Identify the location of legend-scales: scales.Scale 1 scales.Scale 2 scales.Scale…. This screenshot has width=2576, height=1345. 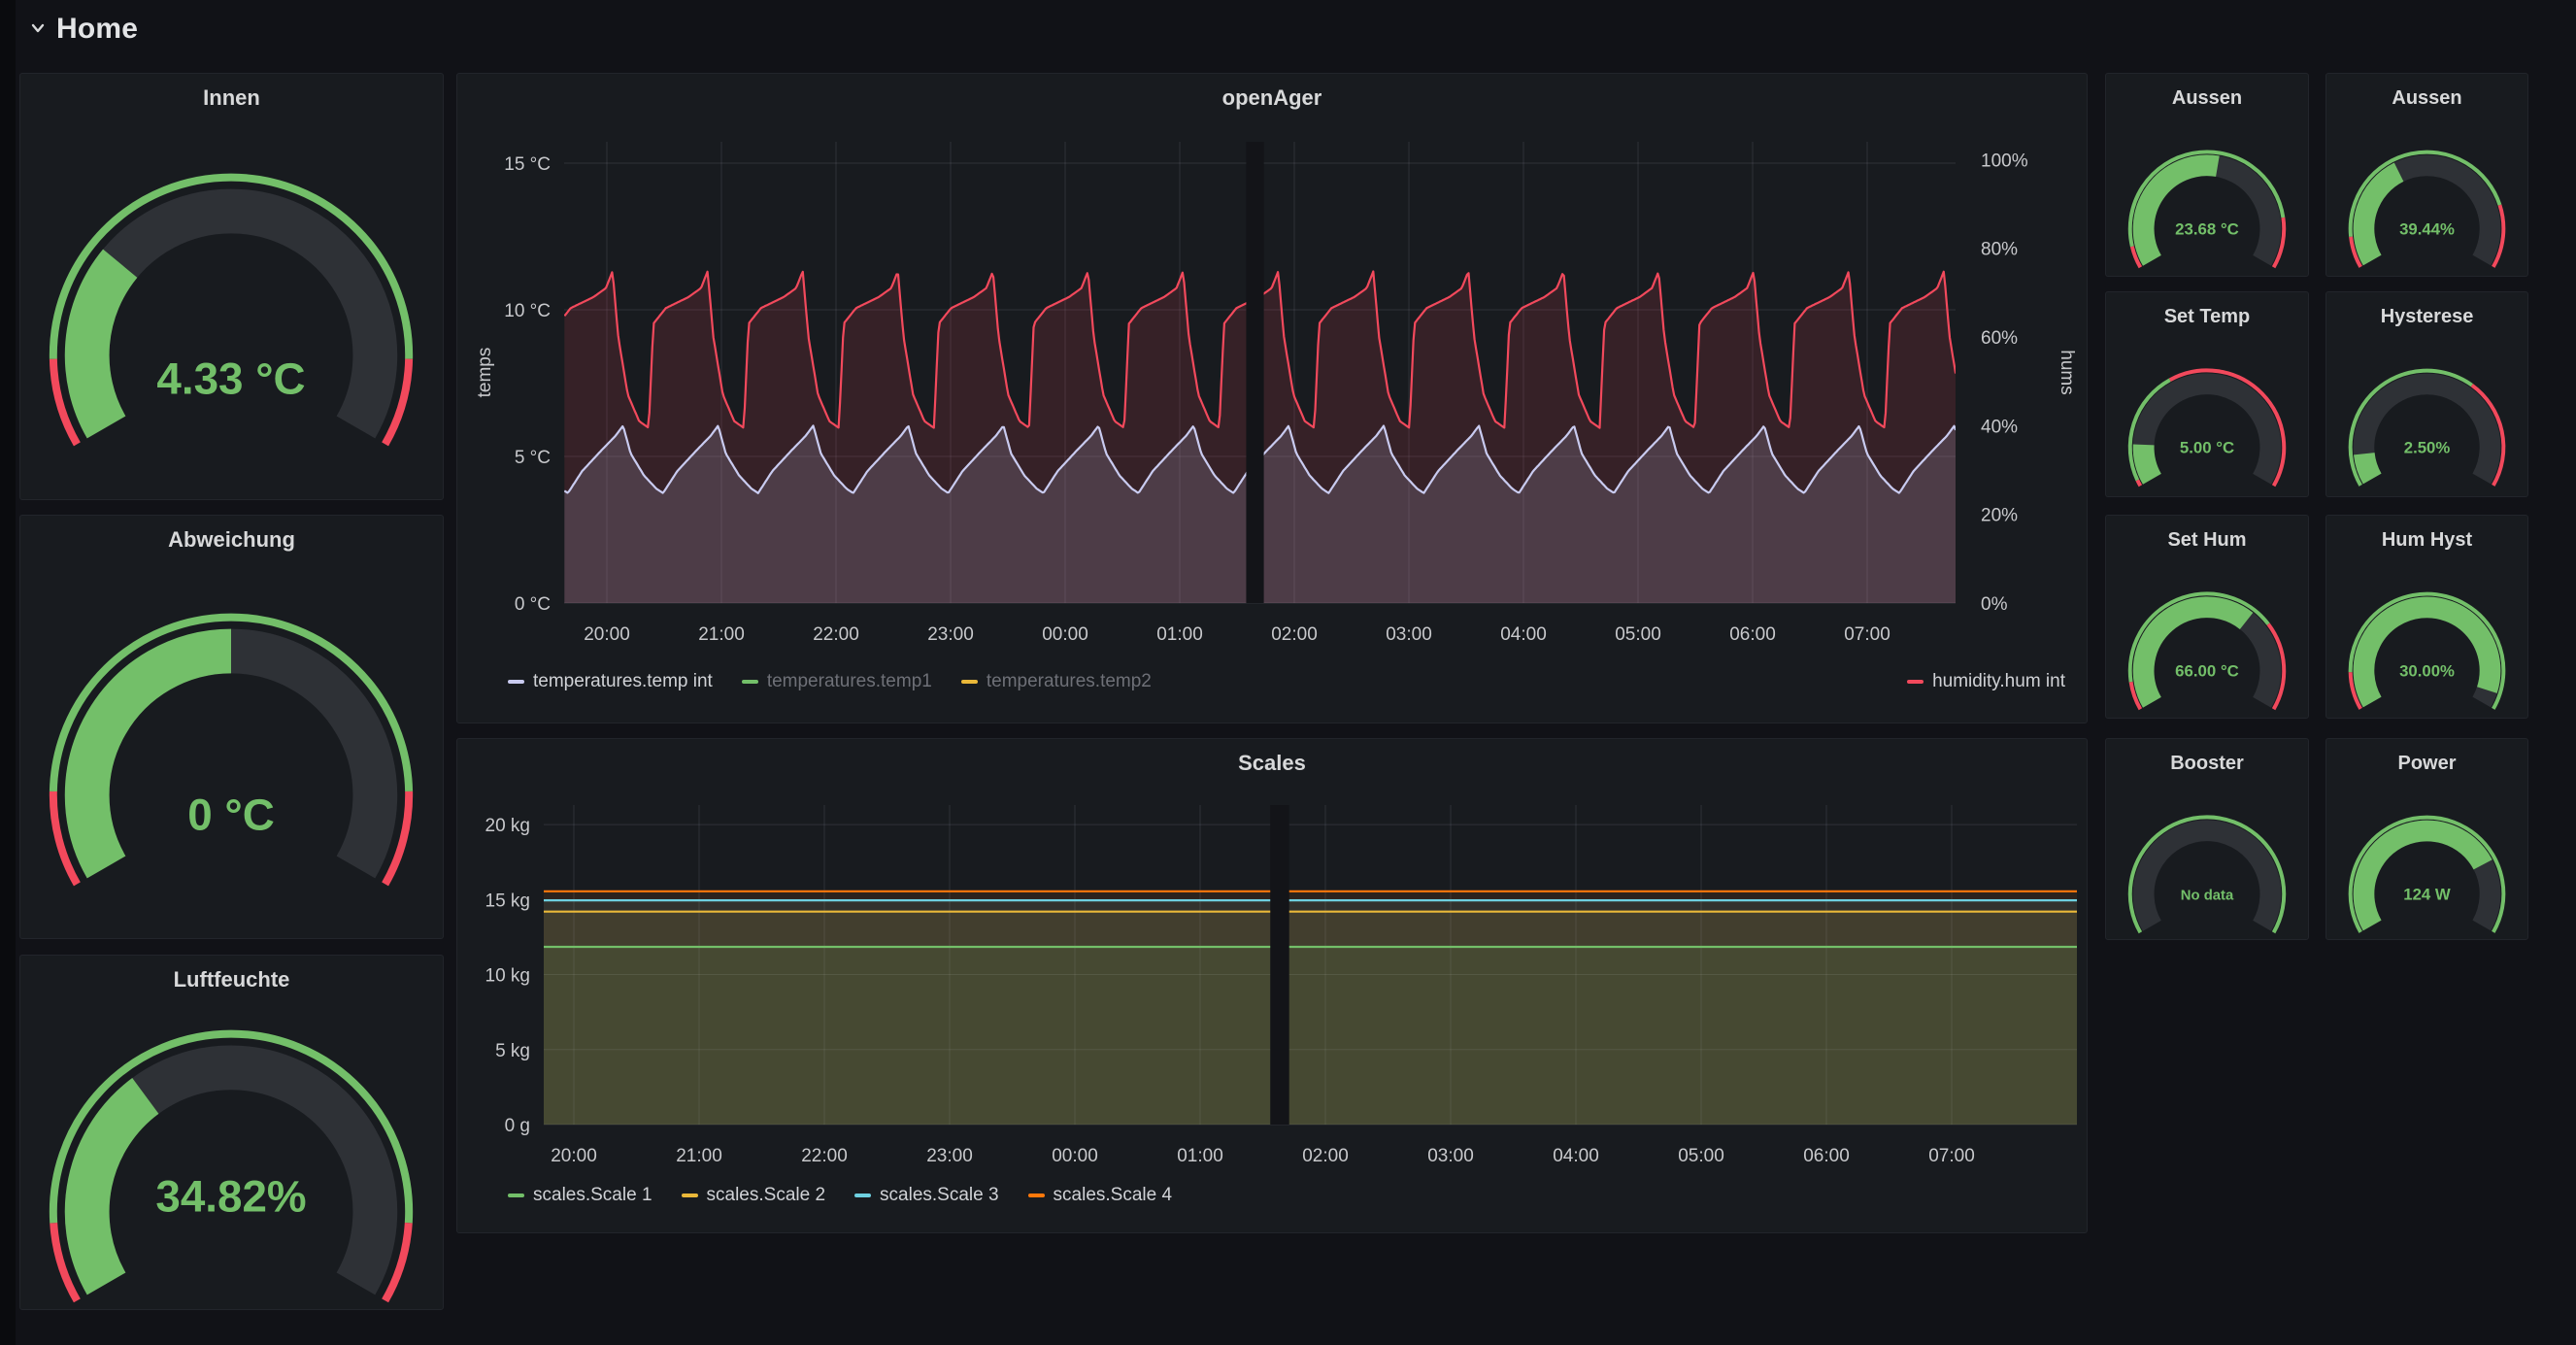
(1286, 1196).